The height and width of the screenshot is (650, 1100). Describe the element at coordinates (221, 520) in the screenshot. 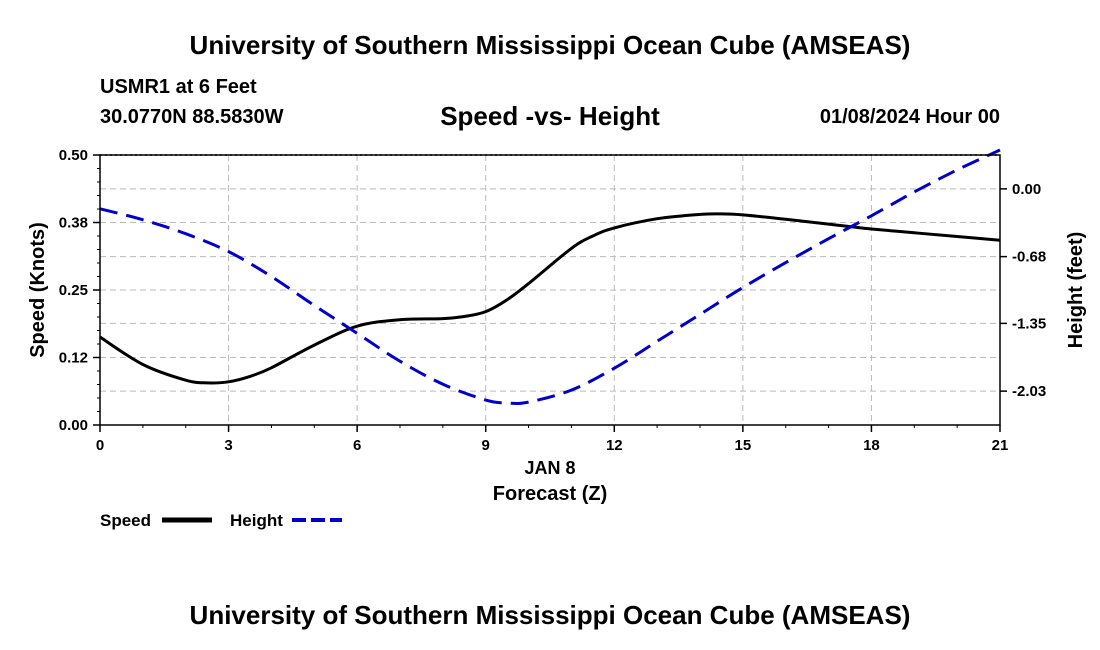

I see `legend: Speed Height` at that location.